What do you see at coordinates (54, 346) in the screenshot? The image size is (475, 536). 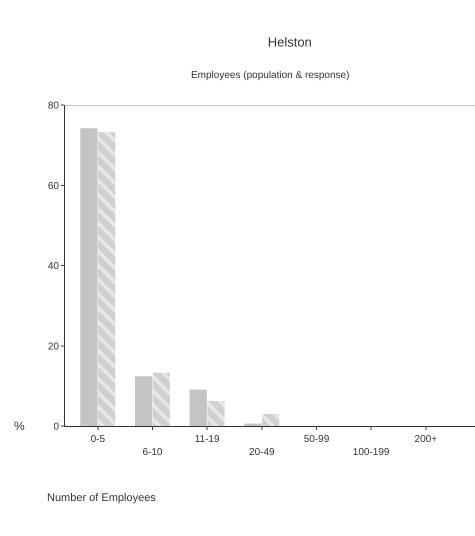 I see `y-tick-label: 20` at bounding box center [54, 346].